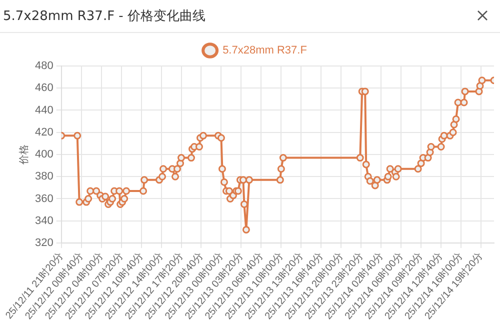 This screenshot has height=324, width=500. I want to click on y-tick-label: 460, so click(44, 88).